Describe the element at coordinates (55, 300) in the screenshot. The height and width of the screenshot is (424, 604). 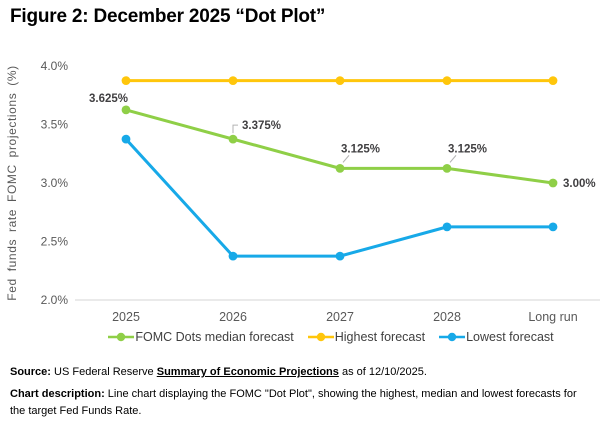
I see `y-tick-label: 2.0%` at that location.